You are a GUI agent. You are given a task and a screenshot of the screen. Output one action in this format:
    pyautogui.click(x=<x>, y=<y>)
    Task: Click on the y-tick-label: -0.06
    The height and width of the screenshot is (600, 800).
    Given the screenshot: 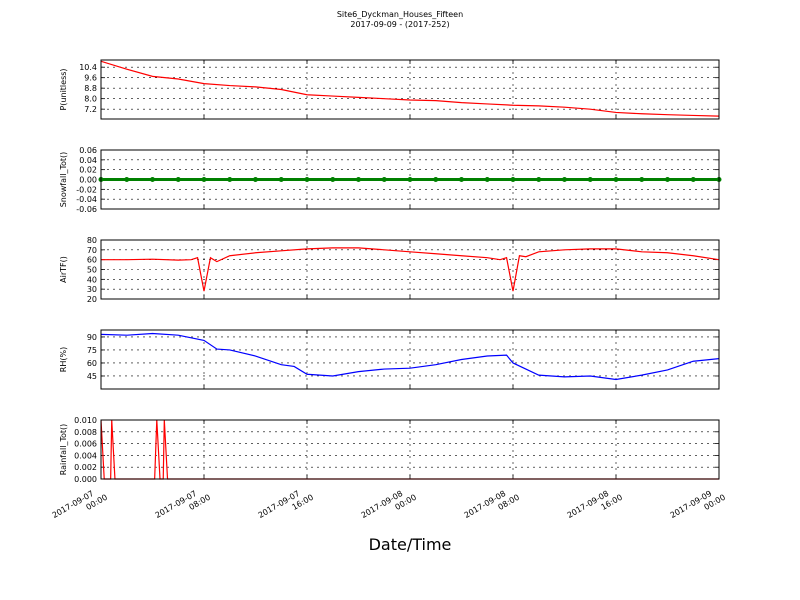 What is the action you would take?
    pyautogui.click(x=86, y=209)
    